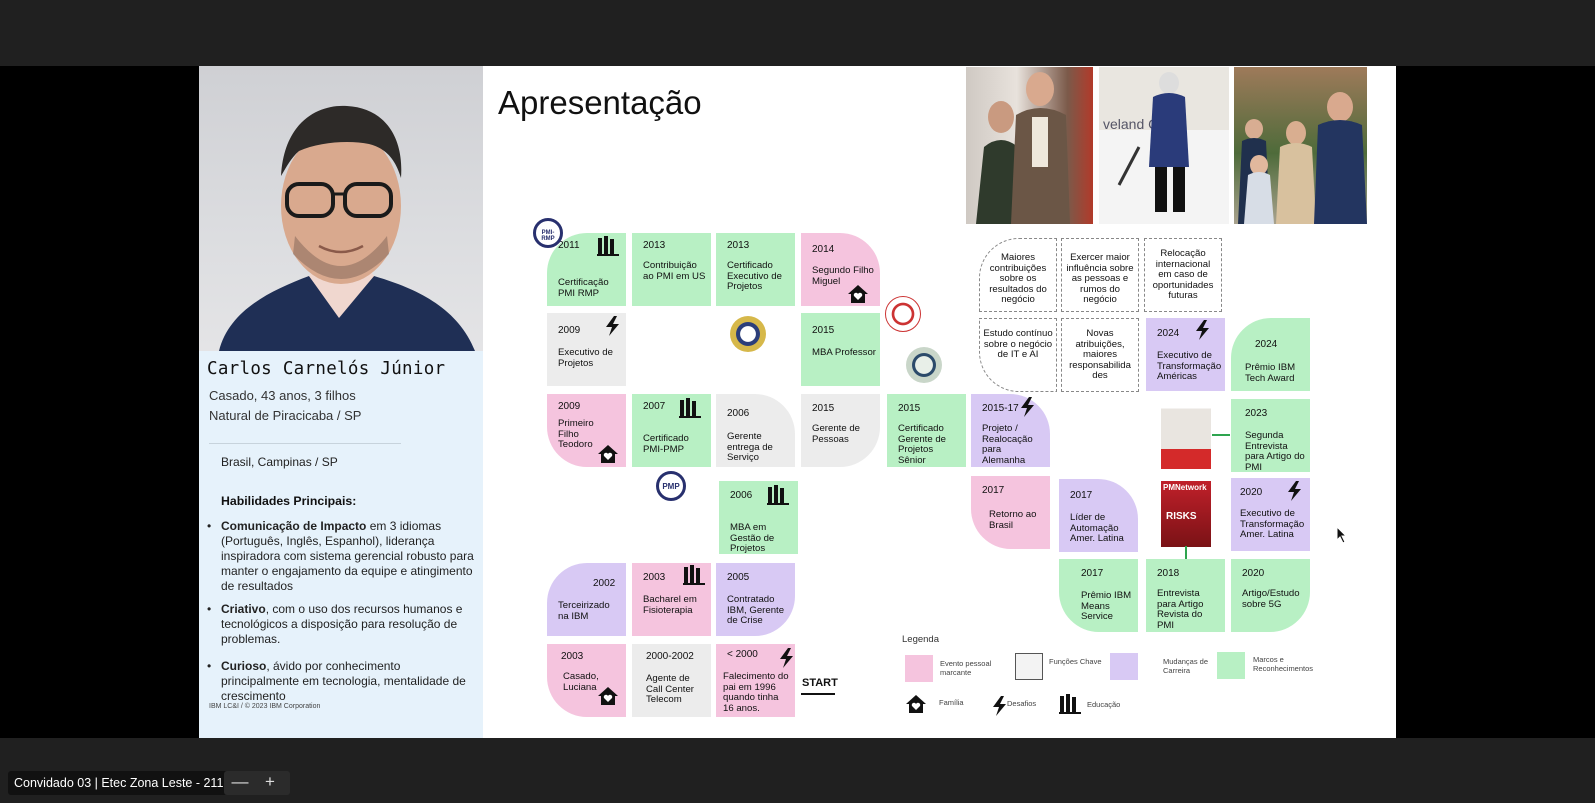 Image resolution: width=1595 pixels, height=803 pixels. I want to click on zoom-controls: — +, so click(257, 783).